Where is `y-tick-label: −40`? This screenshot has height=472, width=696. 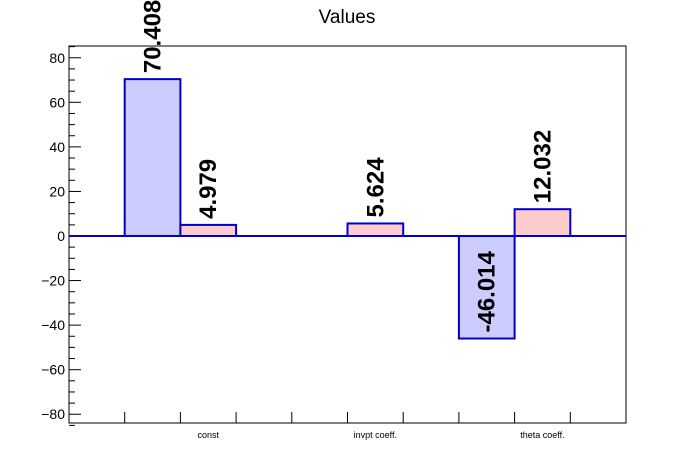 y-tick-label: −40 is located at coordinates (53, 325).